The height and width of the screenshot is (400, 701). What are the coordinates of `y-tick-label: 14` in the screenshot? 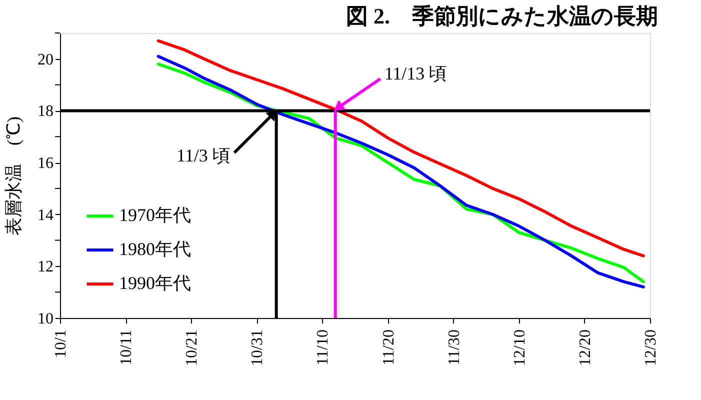 It's located at (46, 215).